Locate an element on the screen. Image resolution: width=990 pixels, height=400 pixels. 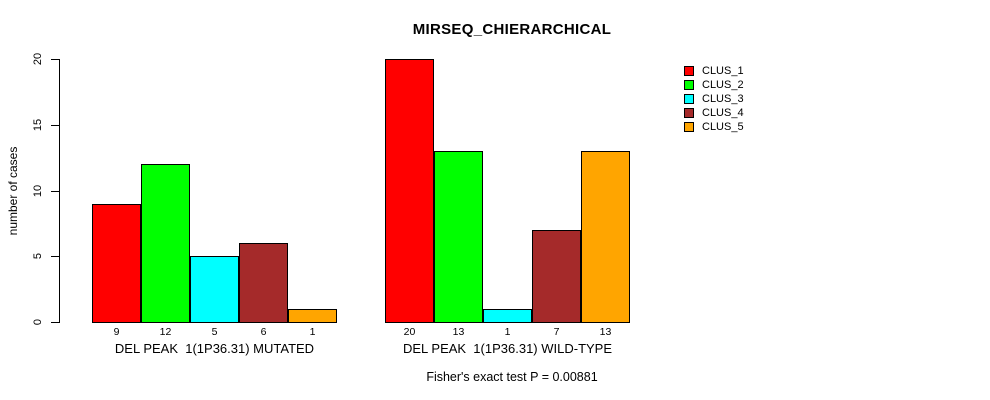
bar-clus-2-group1 is located at coordinates (165, 243).